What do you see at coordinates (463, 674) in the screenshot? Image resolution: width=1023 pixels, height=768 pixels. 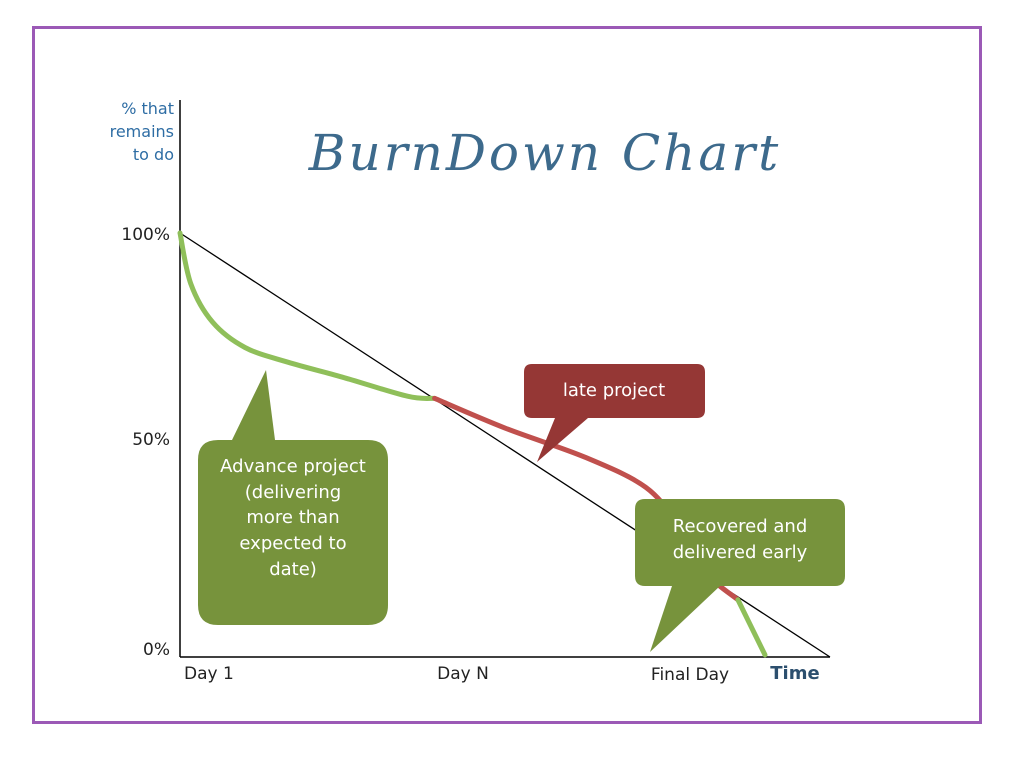 I see `x-tick-label-day-n: Day N` at bounding box center [463, 674].